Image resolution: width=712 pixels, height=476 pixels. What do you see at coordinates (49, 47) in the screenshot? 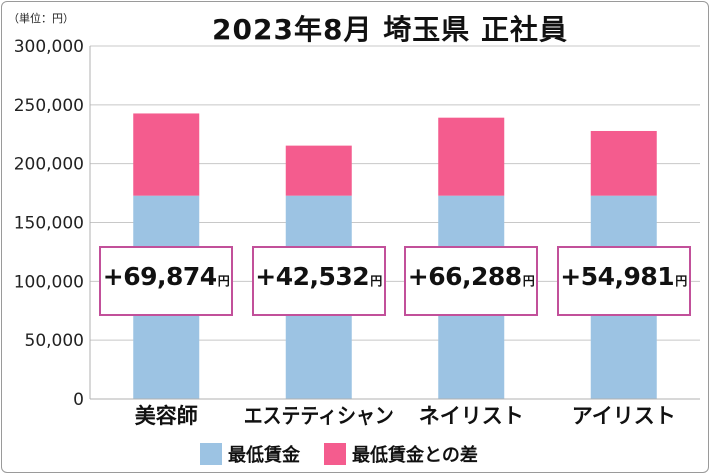
I see `y-tick-label: 300,000` at bounding box center [49, 47].